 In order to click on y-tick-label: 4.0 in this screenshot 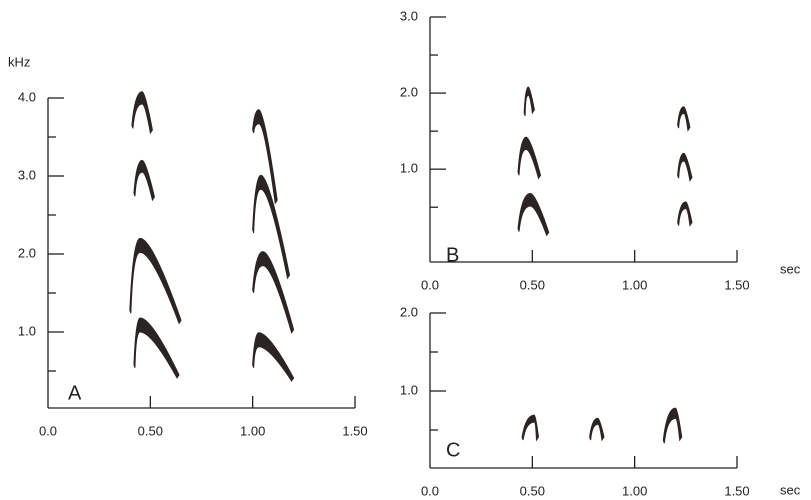, I will do `click(27, 96)`.